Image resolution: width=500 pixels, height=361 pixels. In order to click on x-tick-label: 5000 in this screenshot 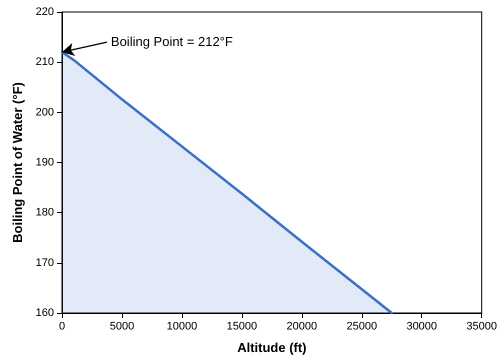, I will do `click(122, 326)`.